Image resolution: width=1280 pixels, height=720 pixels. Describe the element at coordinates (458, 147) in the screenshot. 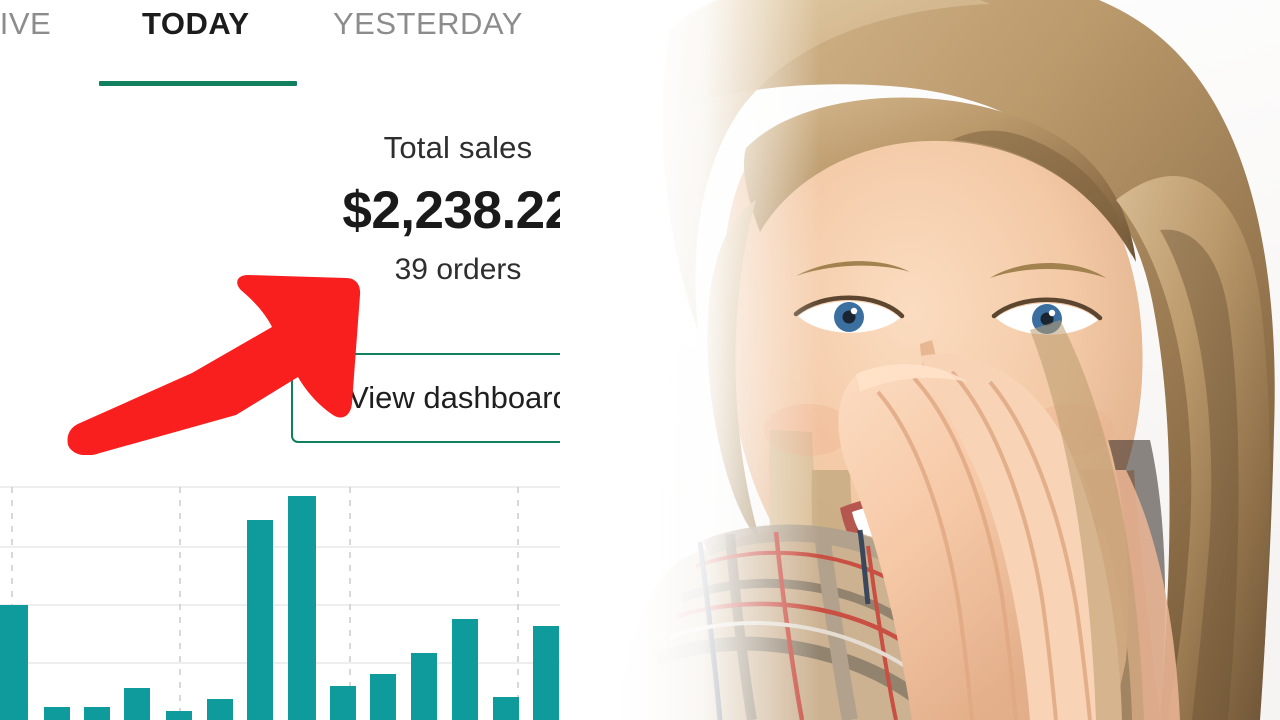

I see `total-sales-label: Total sales` at that location.